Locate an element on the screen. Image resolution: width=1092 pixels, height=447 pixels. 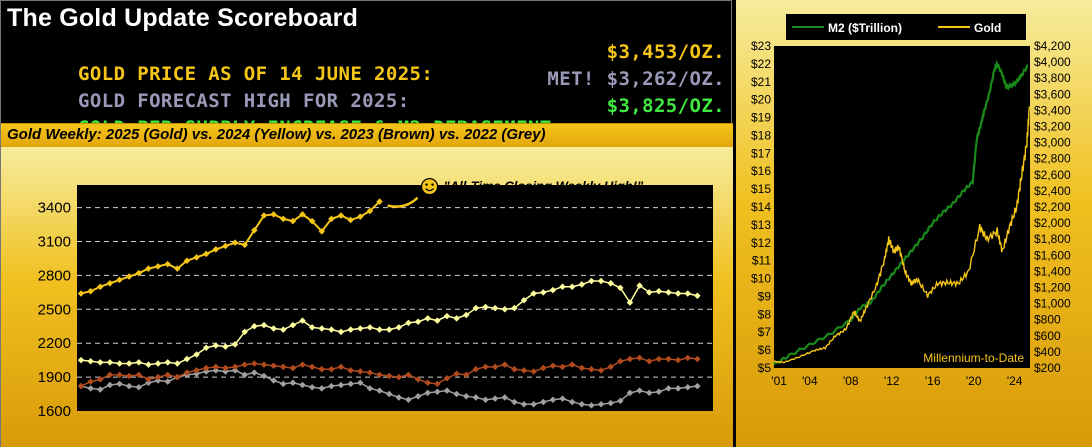
m2-x-tick-label: '08 is located at coordinates (851, 381).